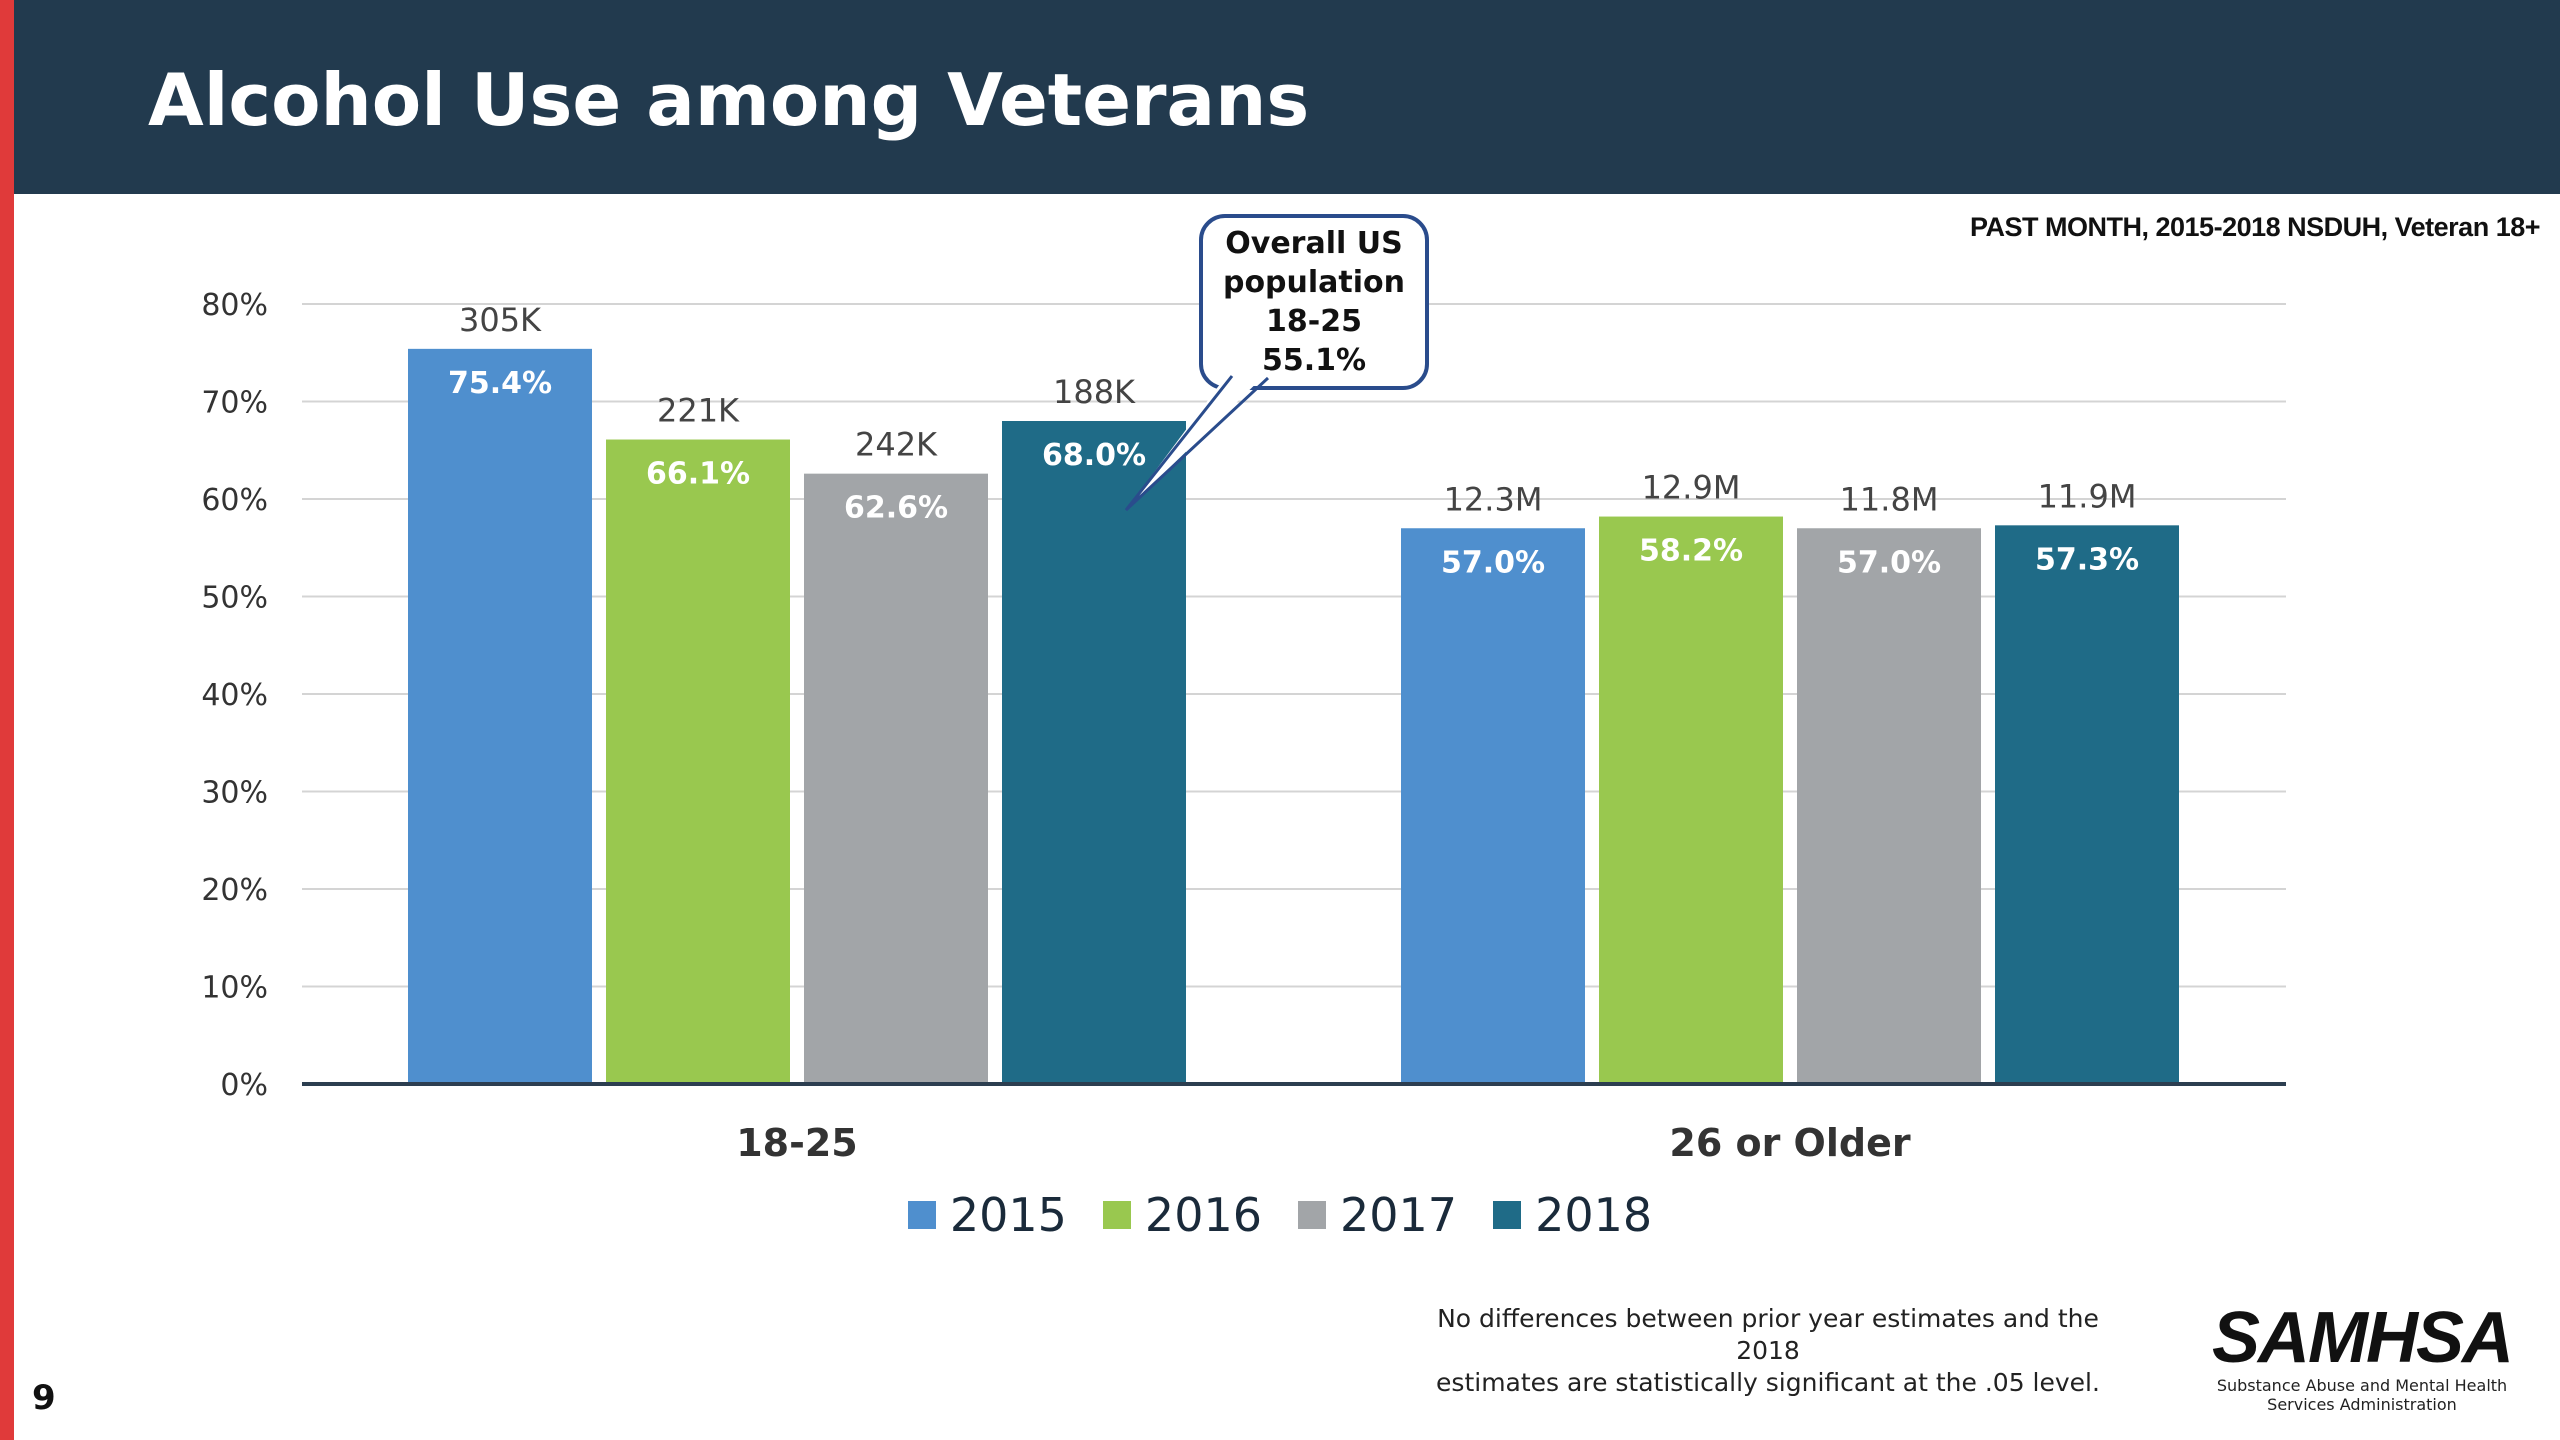  Describe the element at coordinates (1314, 360) in the screenshot. I see `callout-line-4: 55.1%` at that location.